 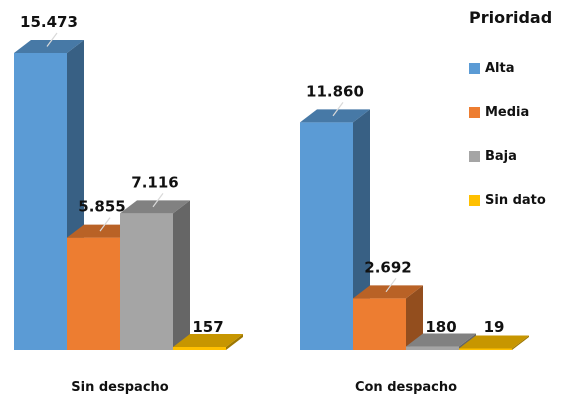 I want to click on legend: Prioridad Alta Media Baja Sin dato, so click(x=510, y=120).